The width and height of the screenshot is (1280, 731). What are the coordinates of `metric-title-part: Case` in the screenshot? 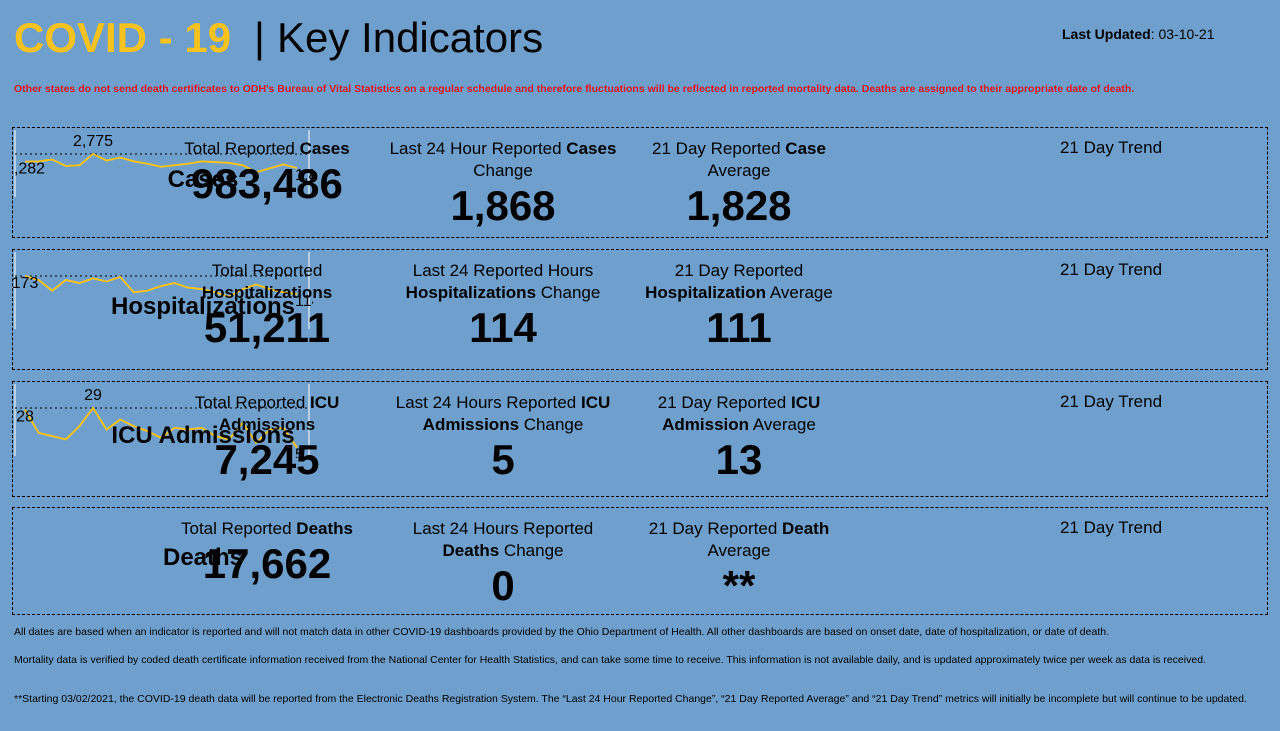 It's located at (805, 148).